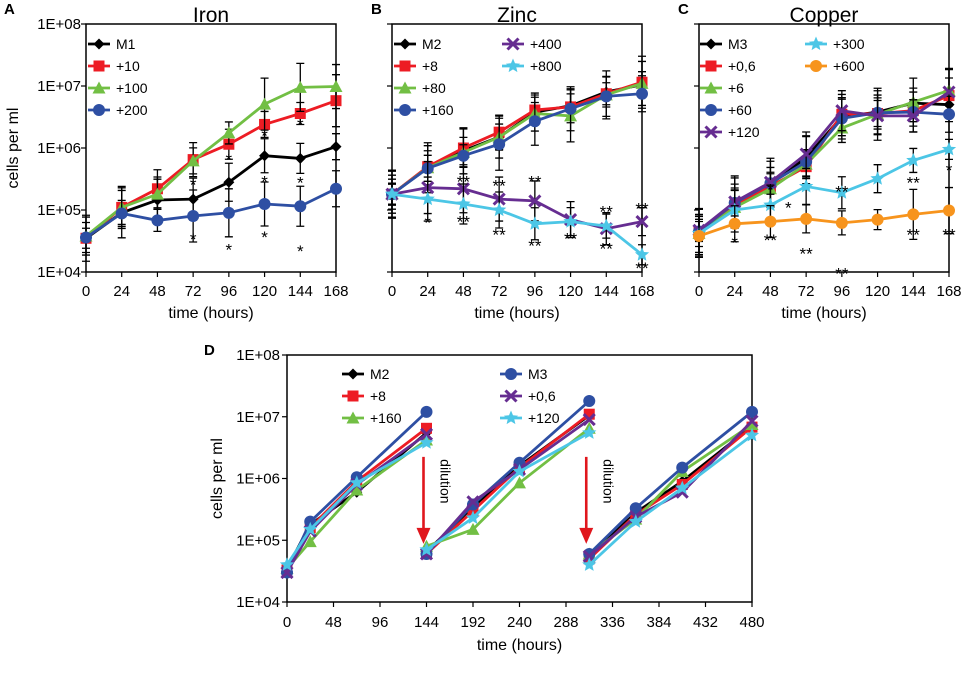 The width and height of the screenshot is (964, 686). I want to click on legend-label: +160, so click(438, 110).